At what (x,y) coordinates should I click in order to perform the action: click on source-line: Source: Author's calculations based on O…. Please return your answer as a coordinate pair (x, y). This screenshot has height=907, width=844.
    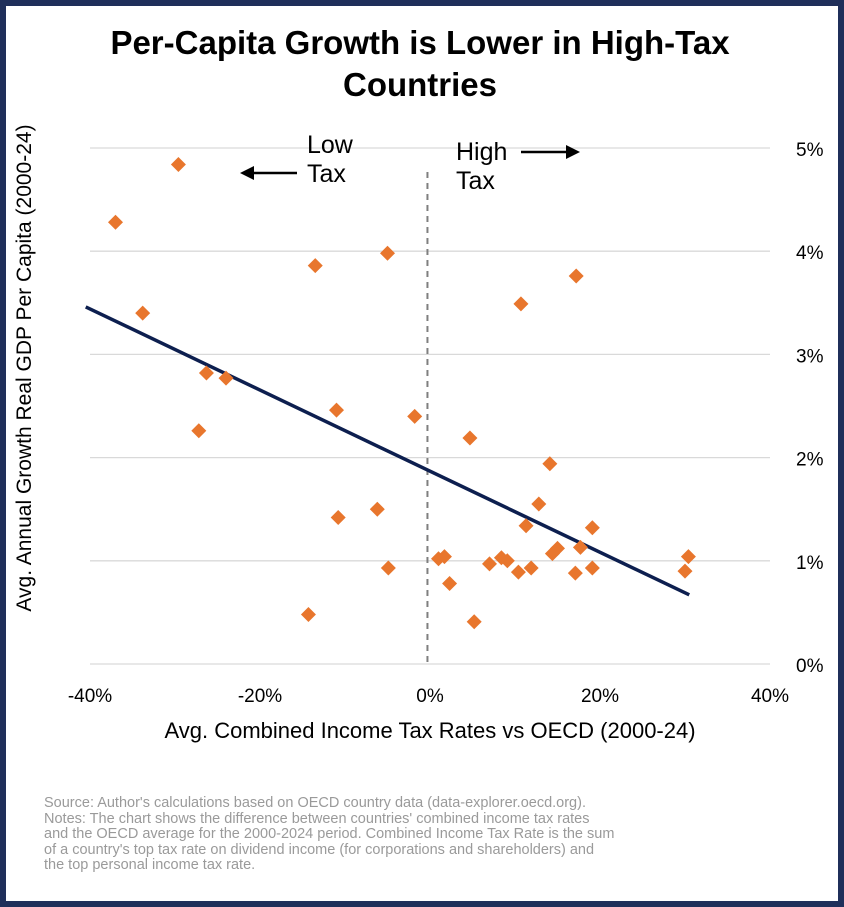
    Looking at the image, I should click on (315, 803).